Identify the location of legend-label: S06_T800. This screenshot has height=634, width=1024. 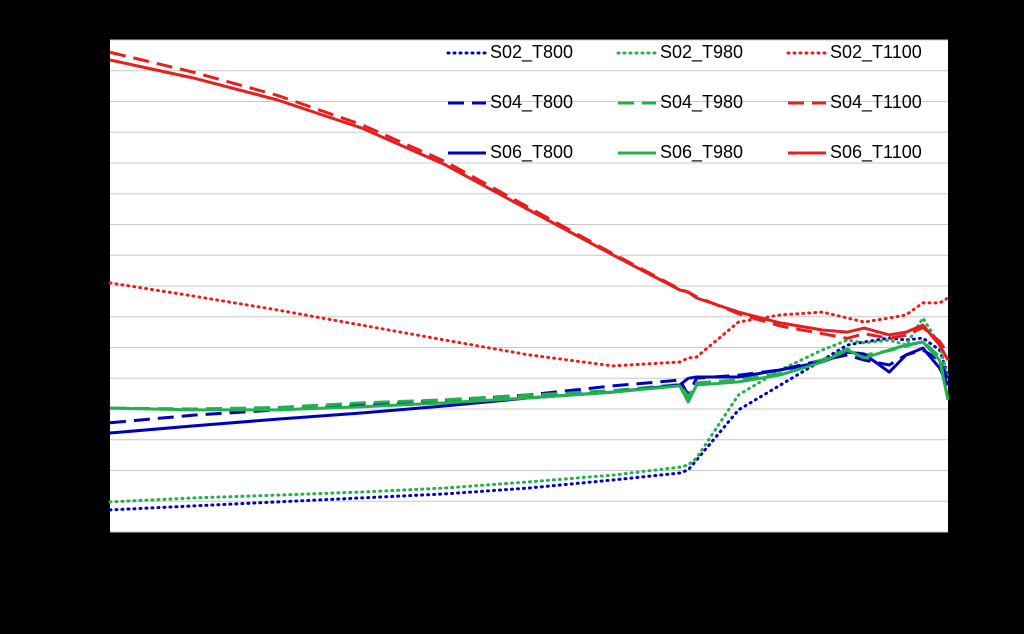
(531, 152).